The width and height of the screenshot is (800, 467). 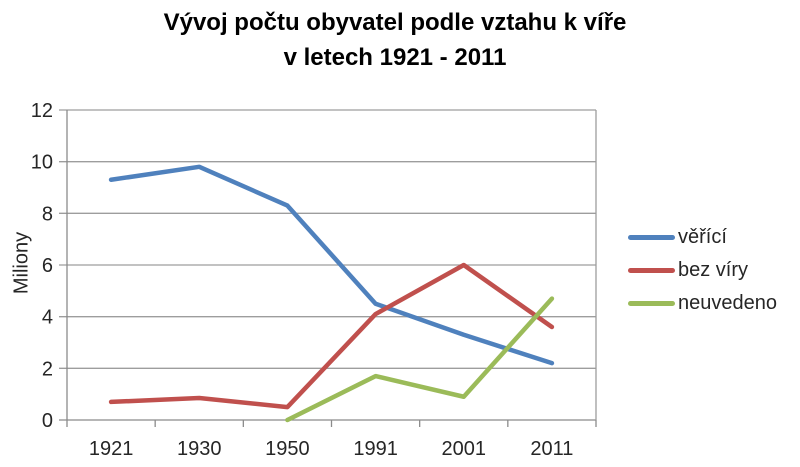 What do you see at coordinates (651, 237) in the screenshot?
I see `legend-line-sample-verici` at bounding box center [651, 237].